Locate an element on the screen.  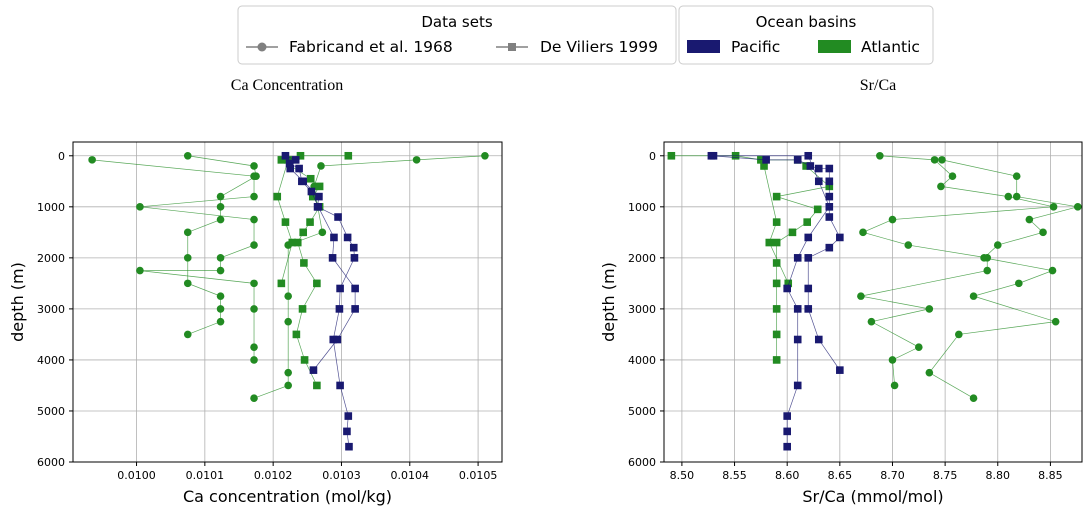
legend-item-fabricand: Fabricand et al. 1968 is located at coordinates (349, 47).